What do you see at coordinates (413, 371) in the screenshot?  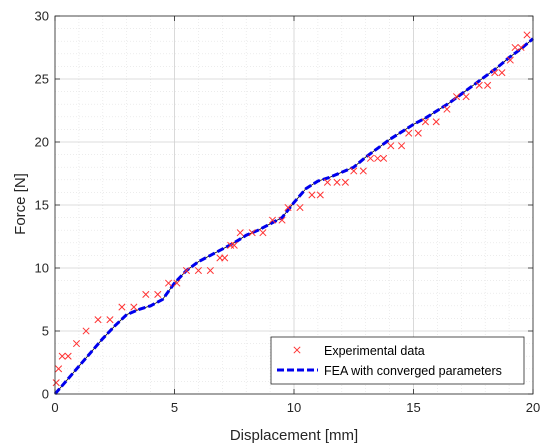 I see `legend-fea-label: FEA with converged parameters` at bounding box center [413, 371].